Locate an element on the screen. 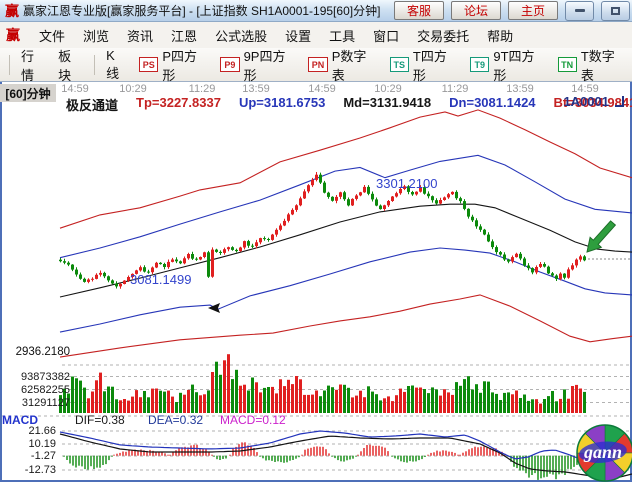  volume-series is located at coordinates (322, 383).